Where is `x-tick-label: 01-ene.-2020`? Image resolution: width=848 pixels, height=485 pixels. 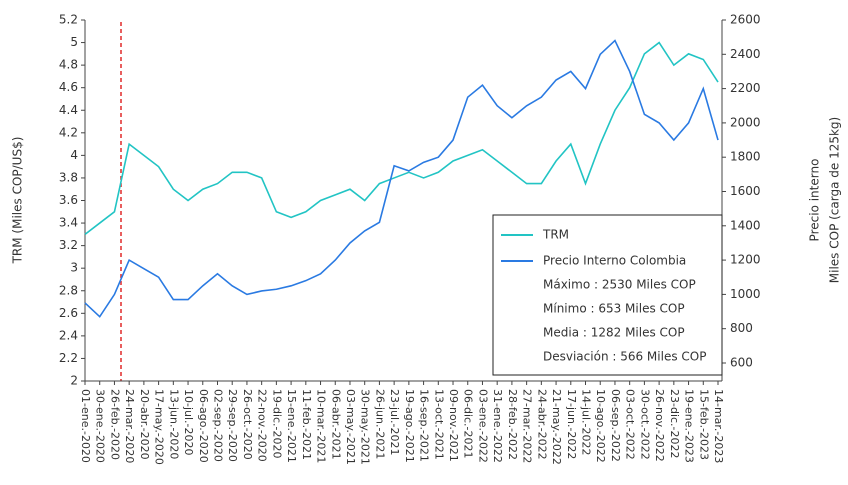
x-tick-label: 01-ene.-2020 is located at coordinates (85, 426).